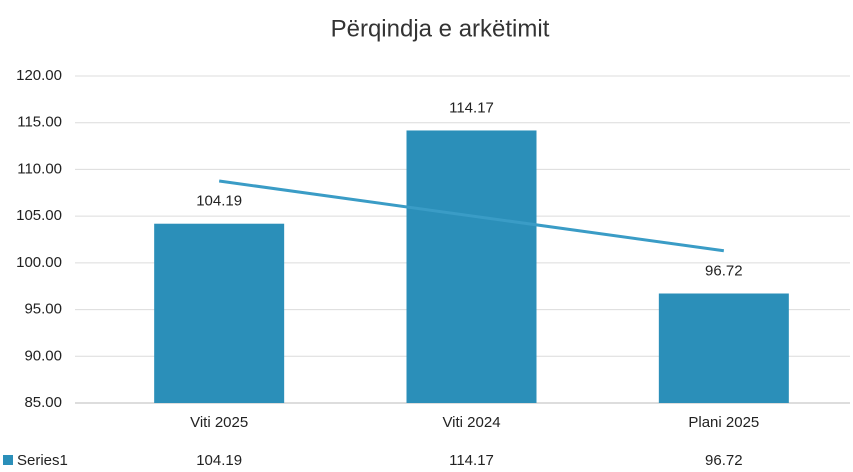  What do you see at coordinates (219, 460) in the screenshot?
I see `table-value: 104.19` at bounding box center [219, 460].